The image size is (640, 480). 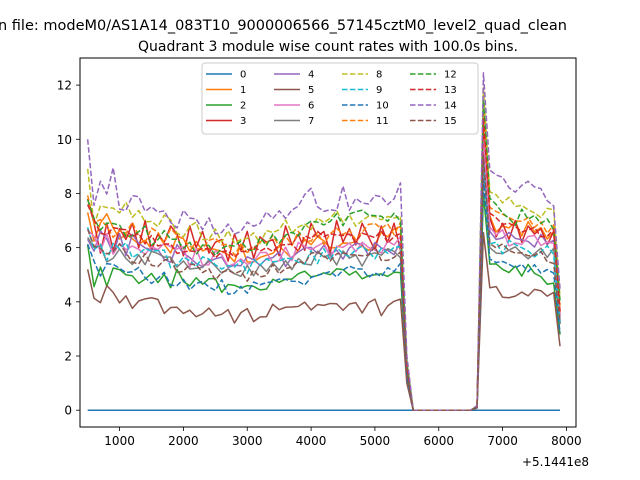 I want to click on y-tick-label: 0, so click(x=68, y=411).